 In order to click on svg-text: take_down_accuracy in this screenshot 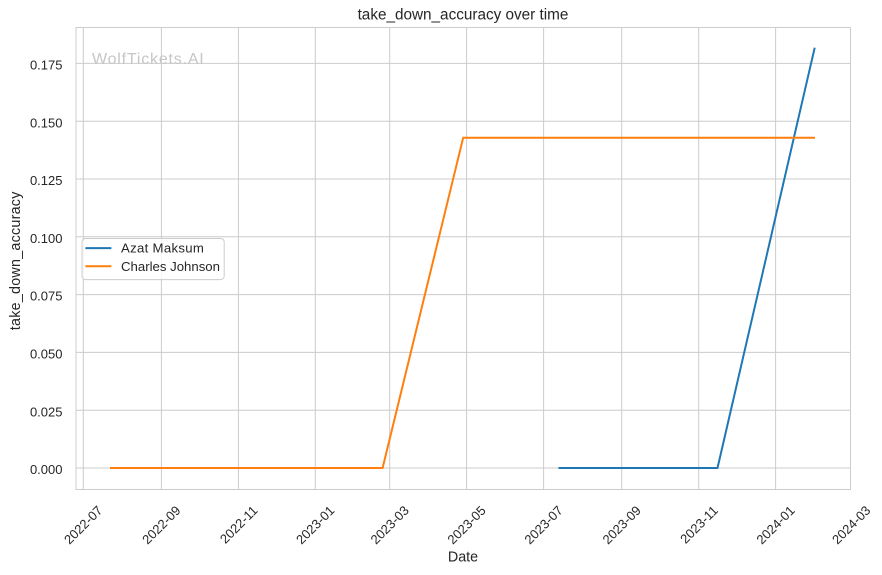, I will do `click(16, 260)`.